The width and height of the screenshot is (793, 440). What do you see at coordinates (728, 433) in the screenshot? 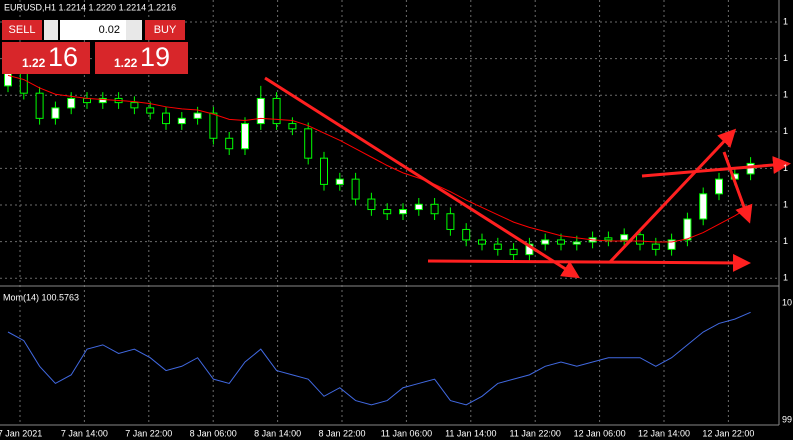
I see `time-label: 12 Jan 22:00` at bounding box center [728, 433].